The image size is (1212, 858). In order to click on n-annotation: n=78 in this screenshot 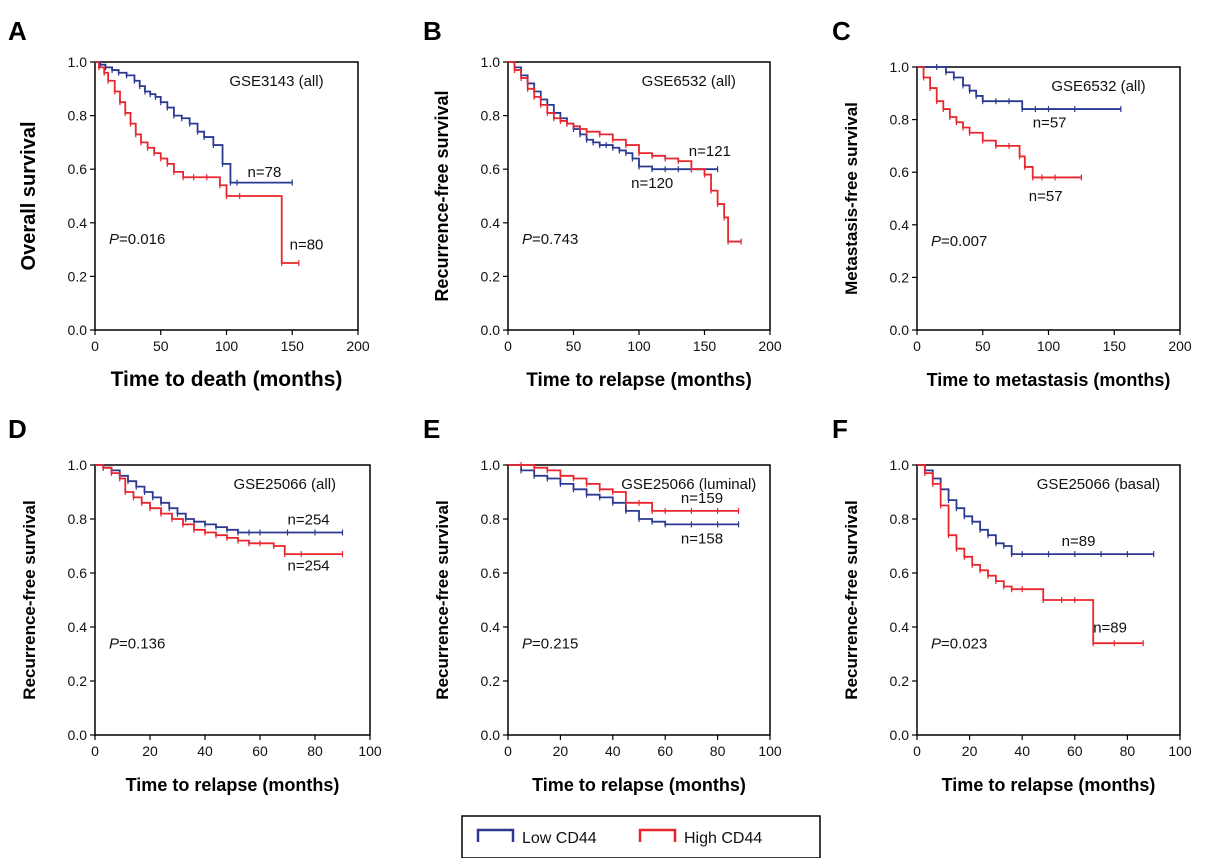, I will do `click(265, 172)`.